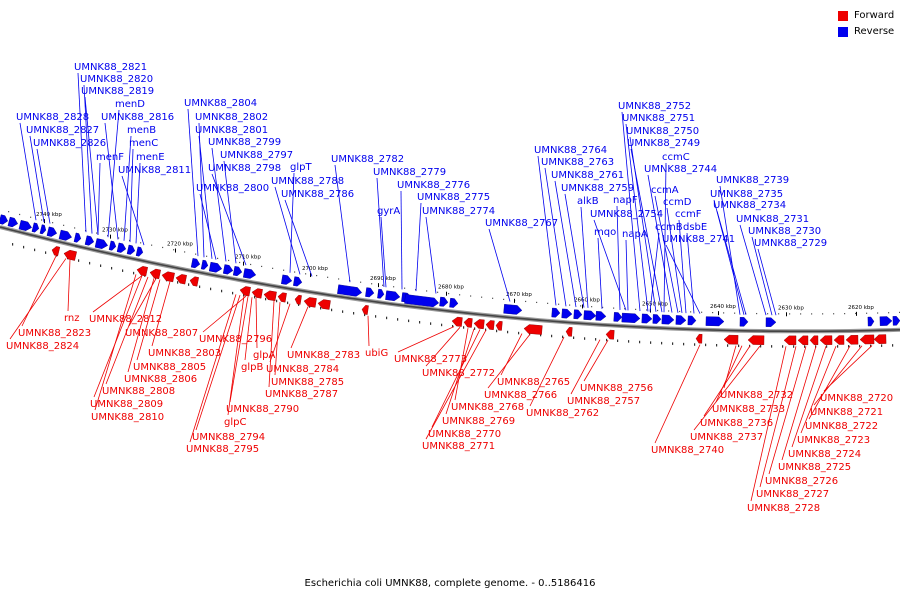  I want to click on forward-gene-label: UMNK88_2732, so click(756, 395).